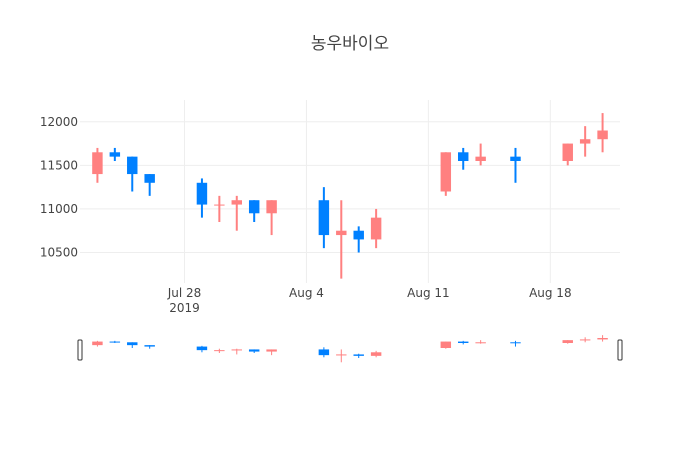 This screenshot has height=450, width=700. What do you see at coordinates (550, 293) in the screenshot?
I see `x-tick-label: Aug 18` at bounding box center [550, 293].